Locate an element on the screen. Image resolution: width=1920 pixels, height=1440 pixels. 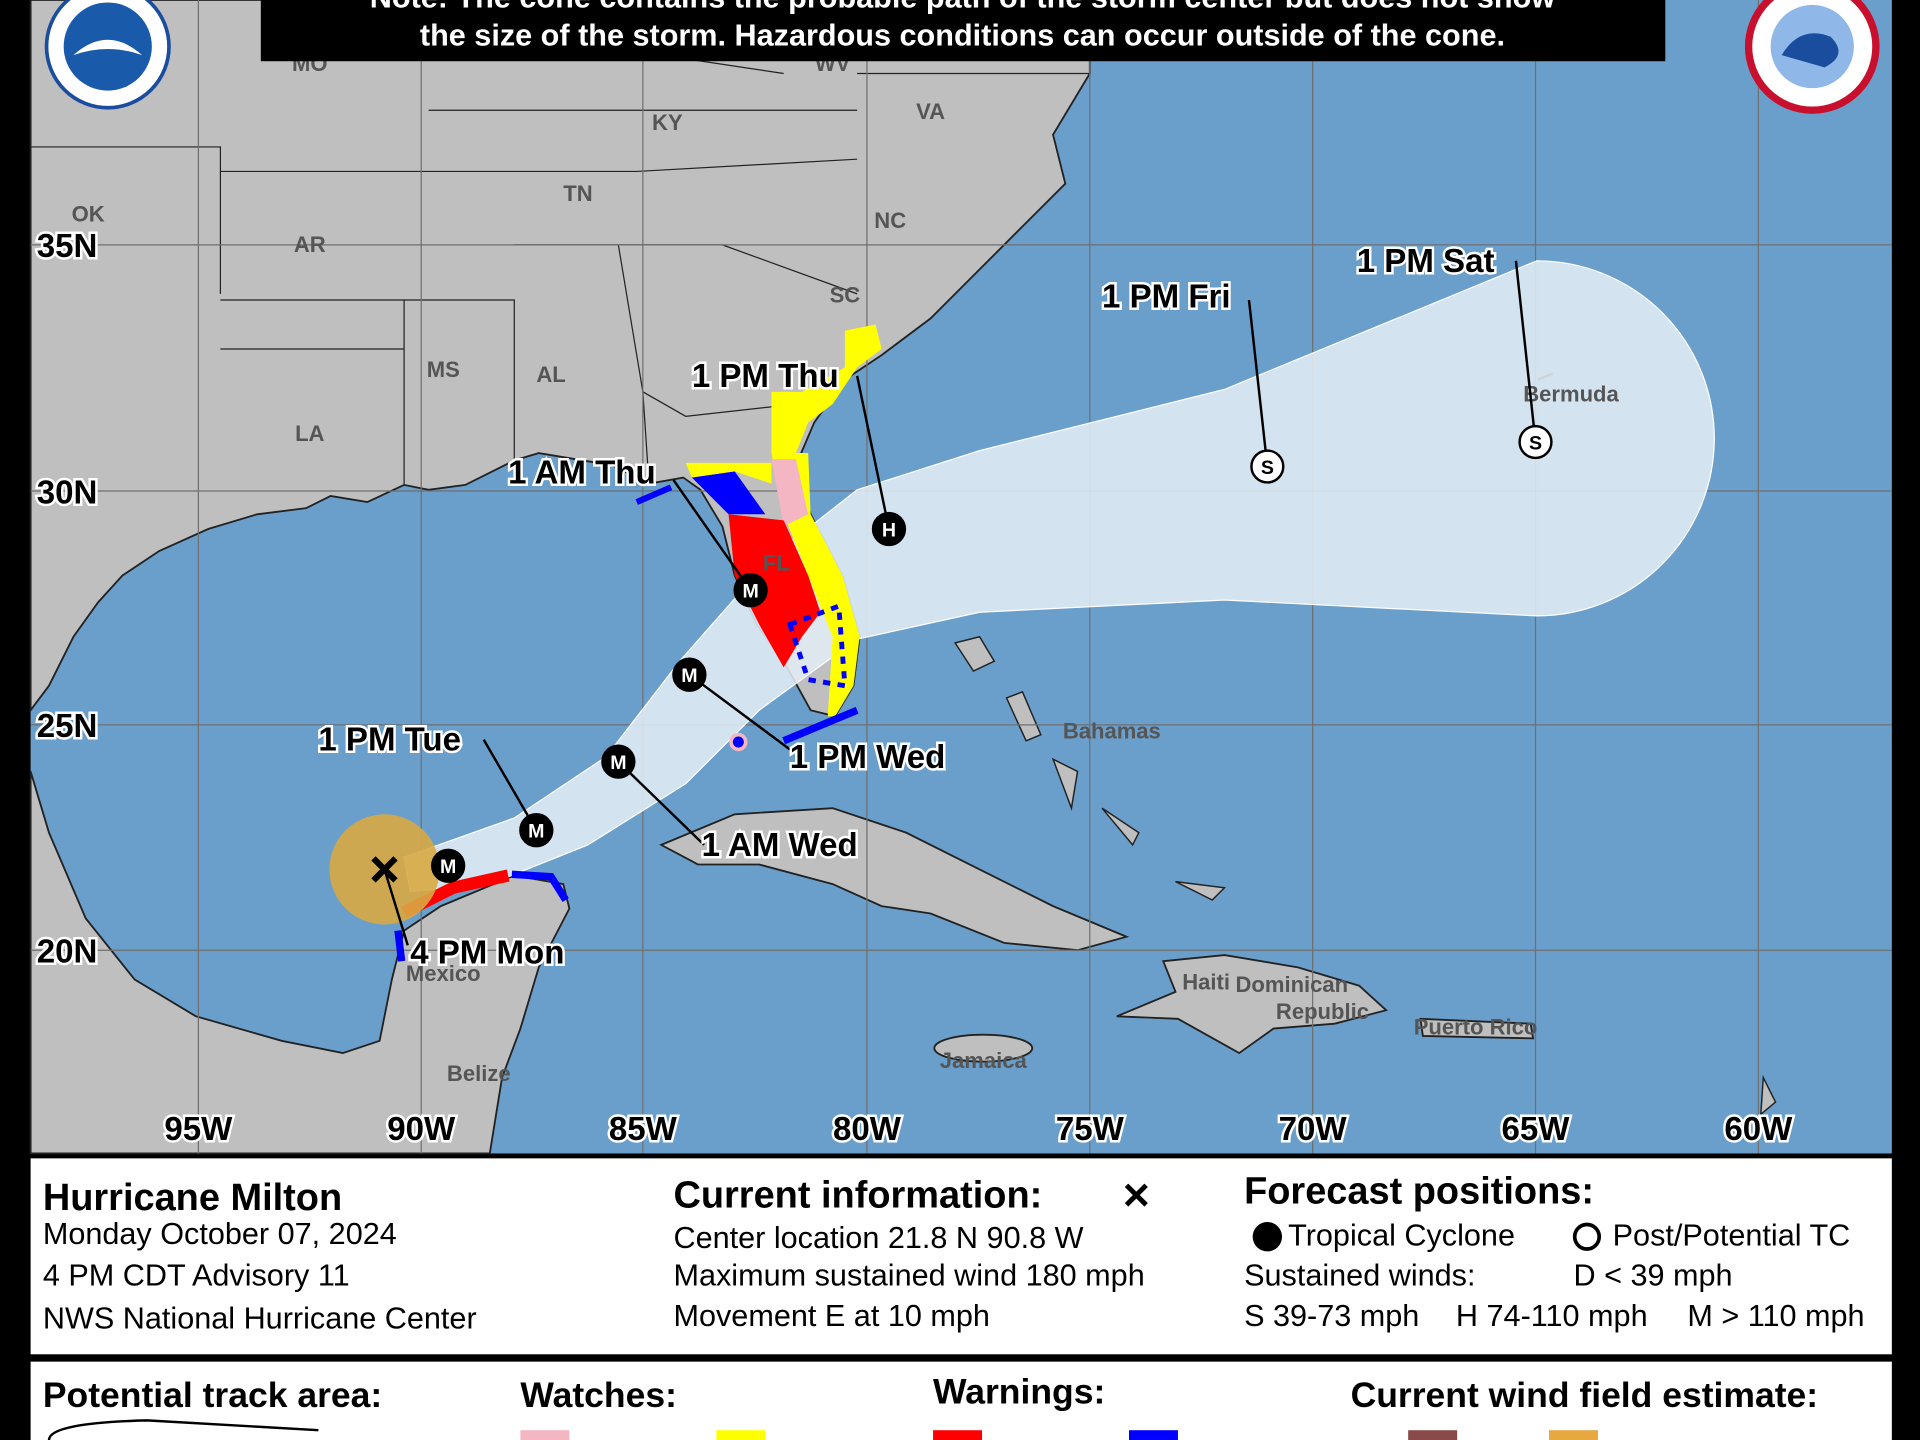
nws-logo-cloud is located at coordinates (1810, 50).